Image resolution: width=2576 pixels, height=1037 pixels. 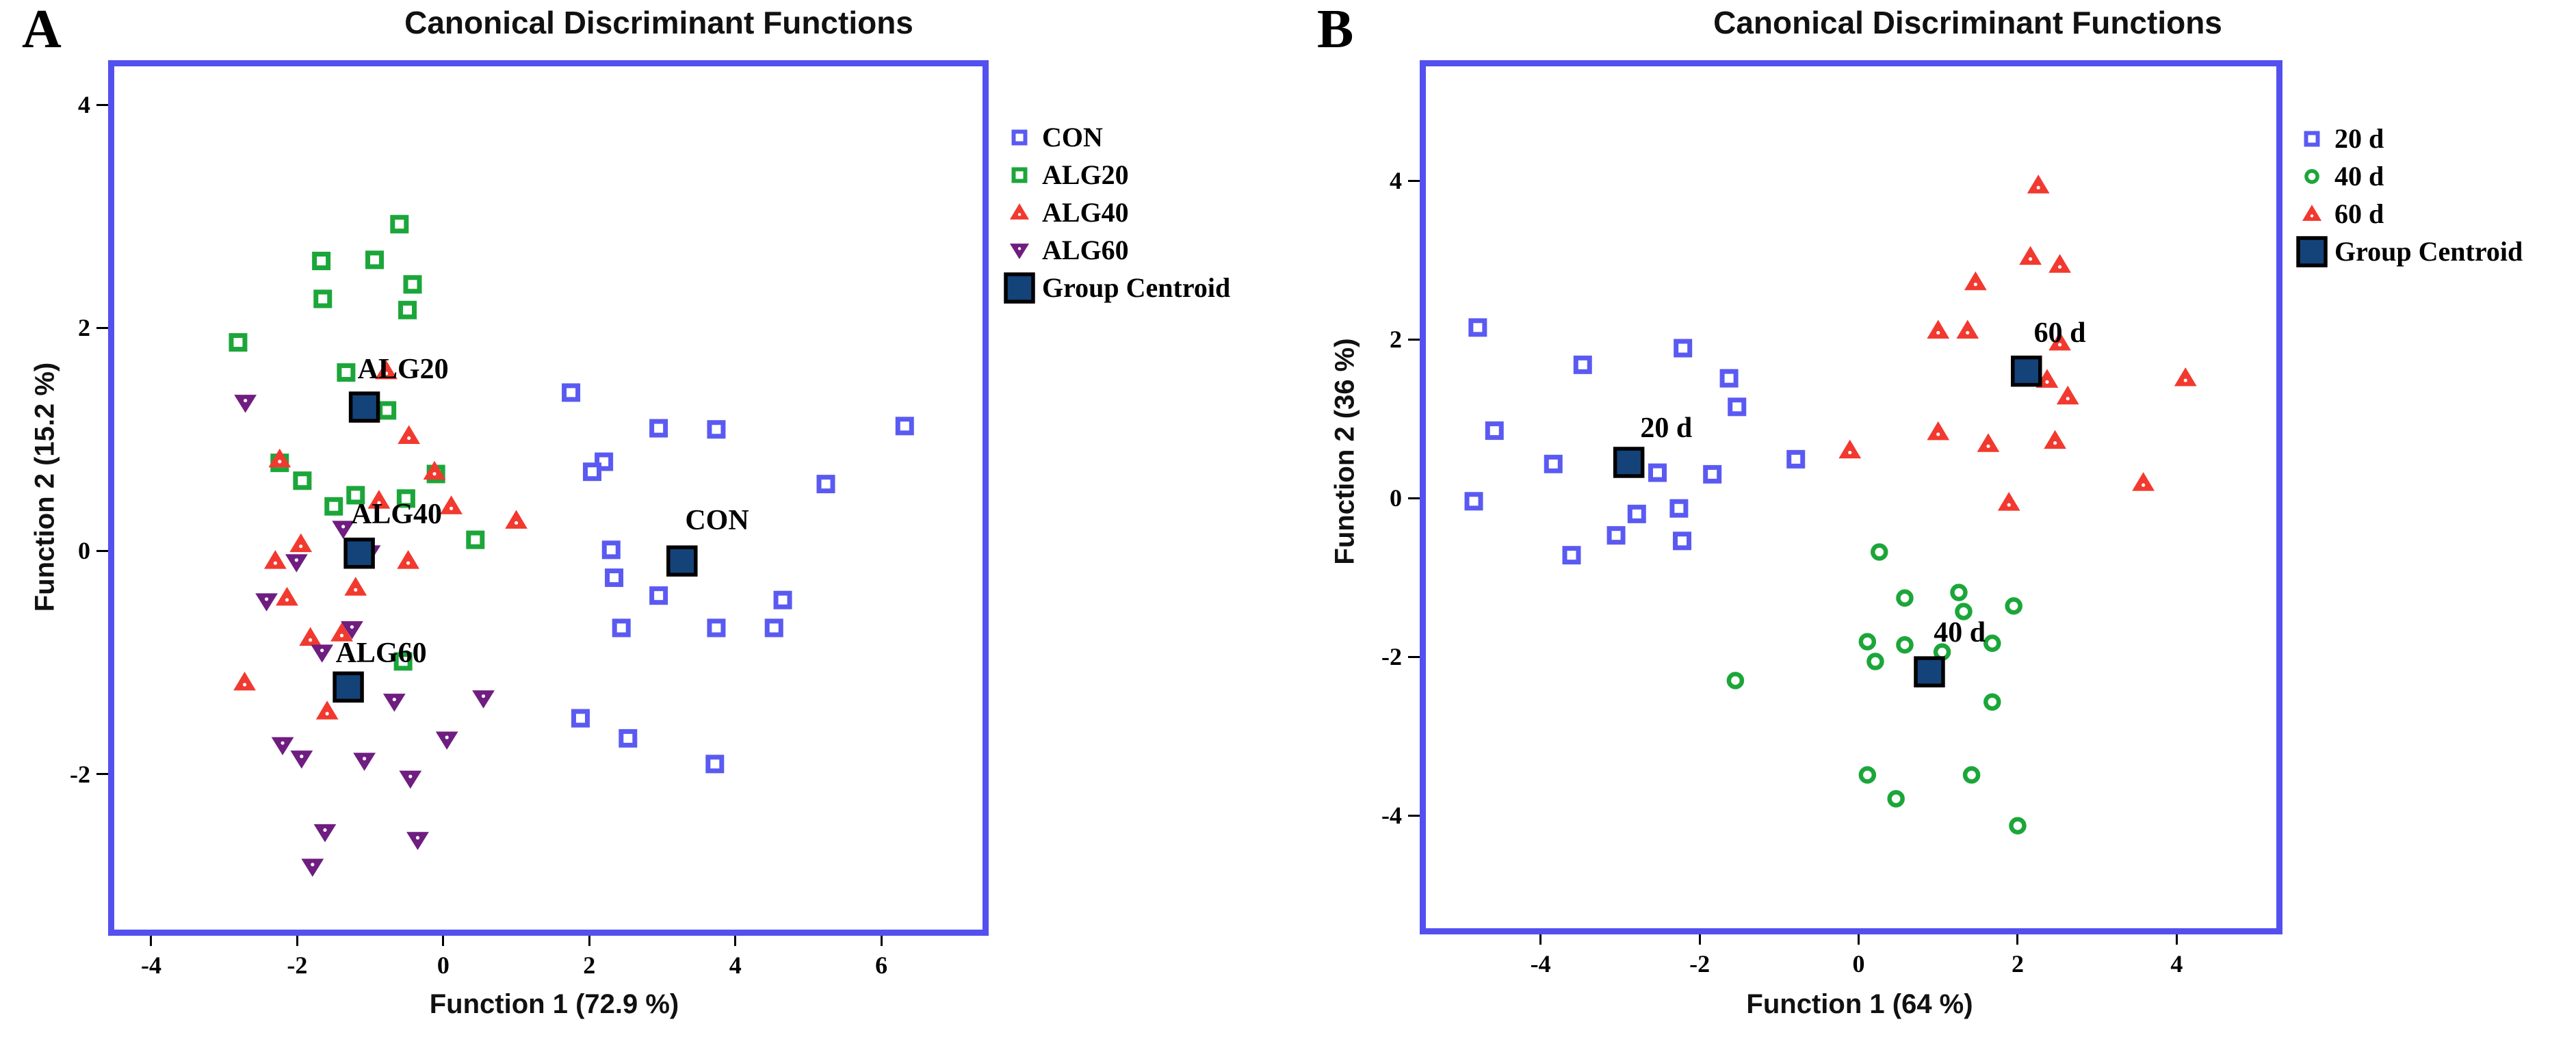 I want to click on legend-item-ALG20: ALG20, so click(x=1117, y=175).